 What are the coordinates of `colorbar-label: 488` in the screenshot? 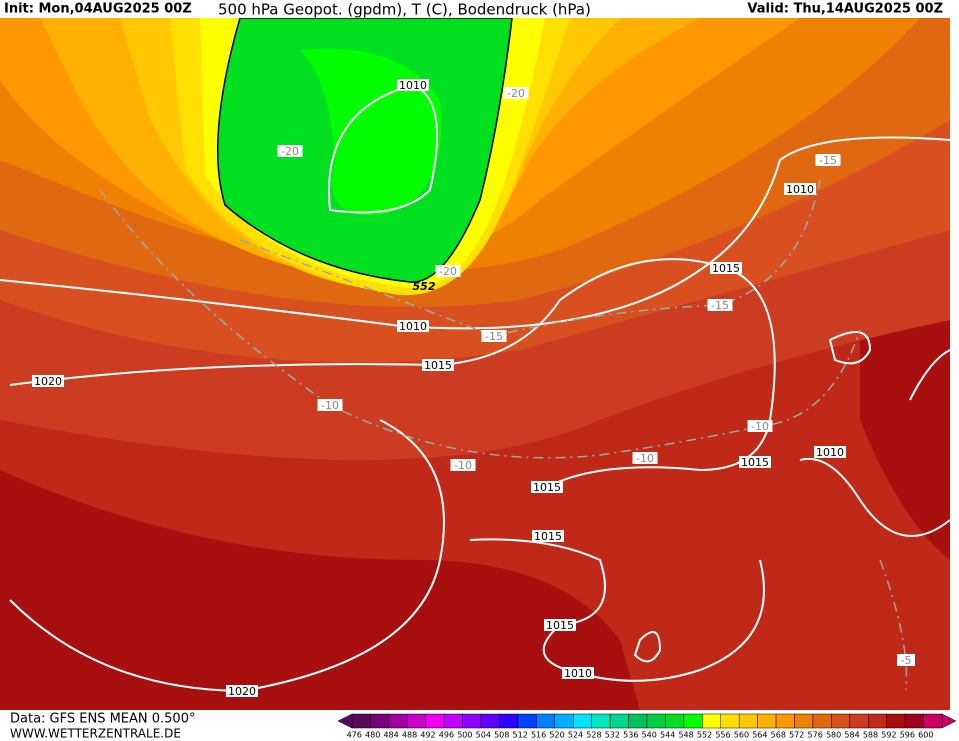 It's located at (409, 735).